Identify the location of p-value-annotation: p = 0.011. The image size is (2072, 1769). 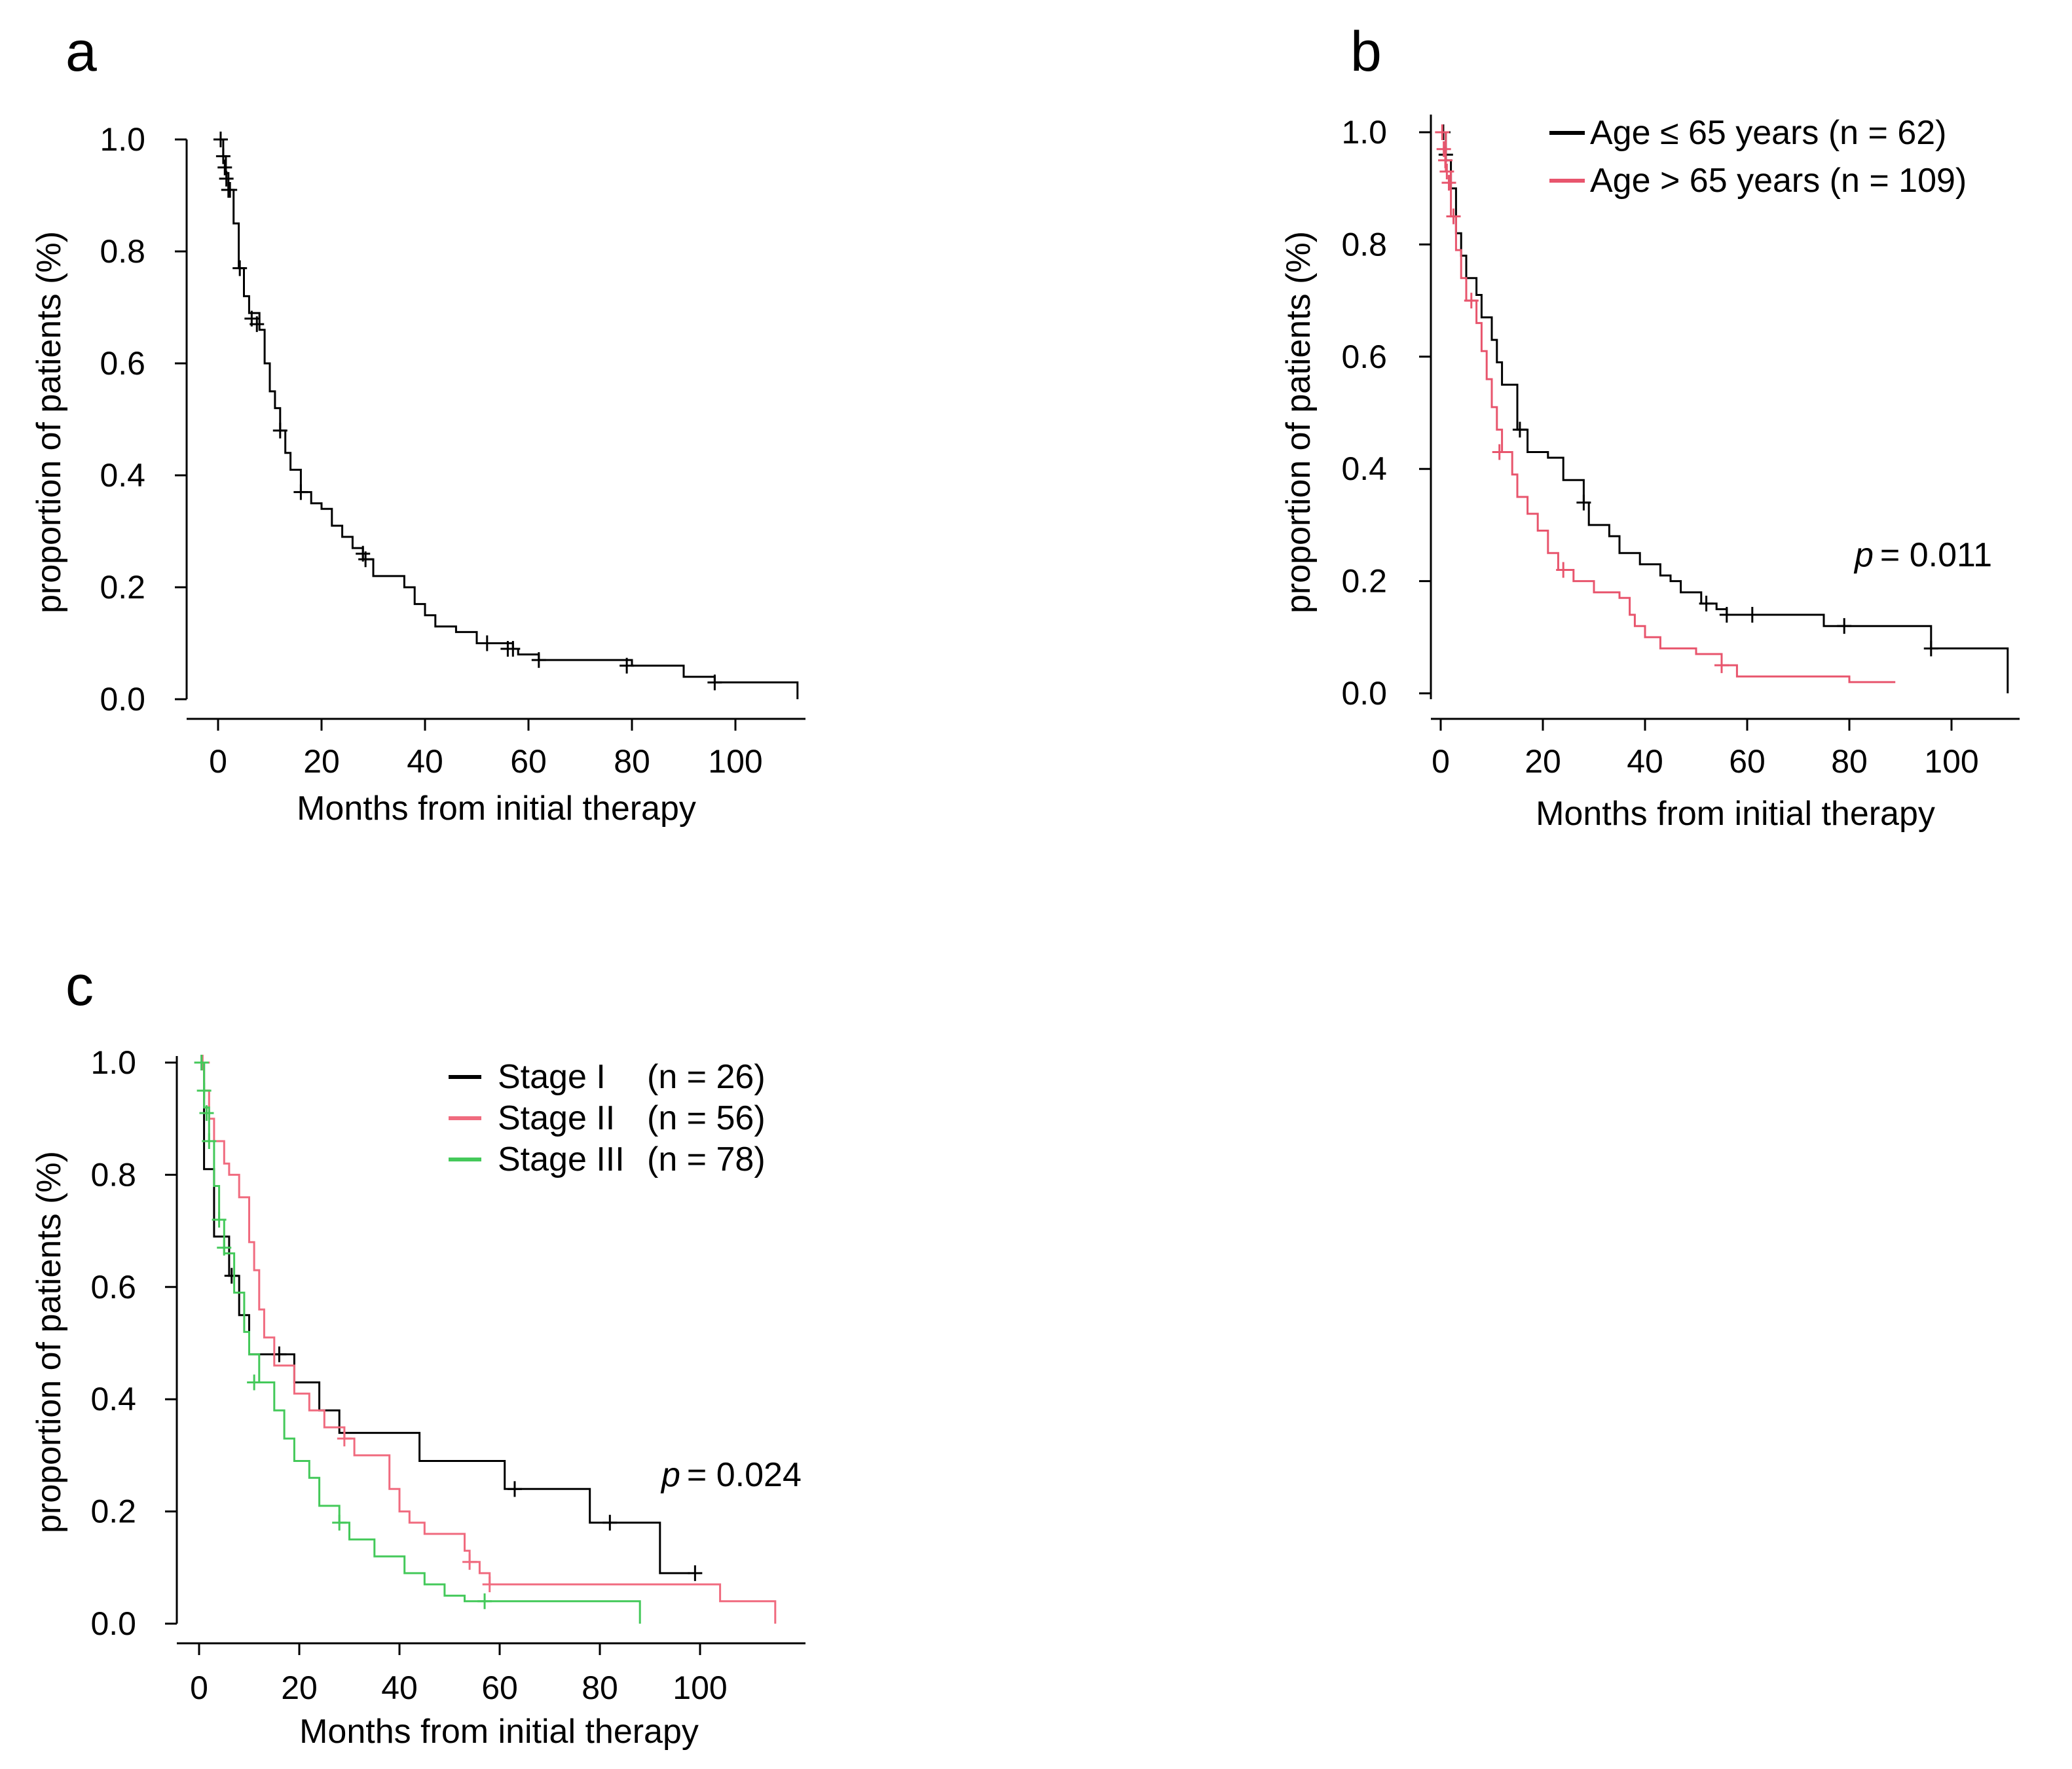
(1922, 555).